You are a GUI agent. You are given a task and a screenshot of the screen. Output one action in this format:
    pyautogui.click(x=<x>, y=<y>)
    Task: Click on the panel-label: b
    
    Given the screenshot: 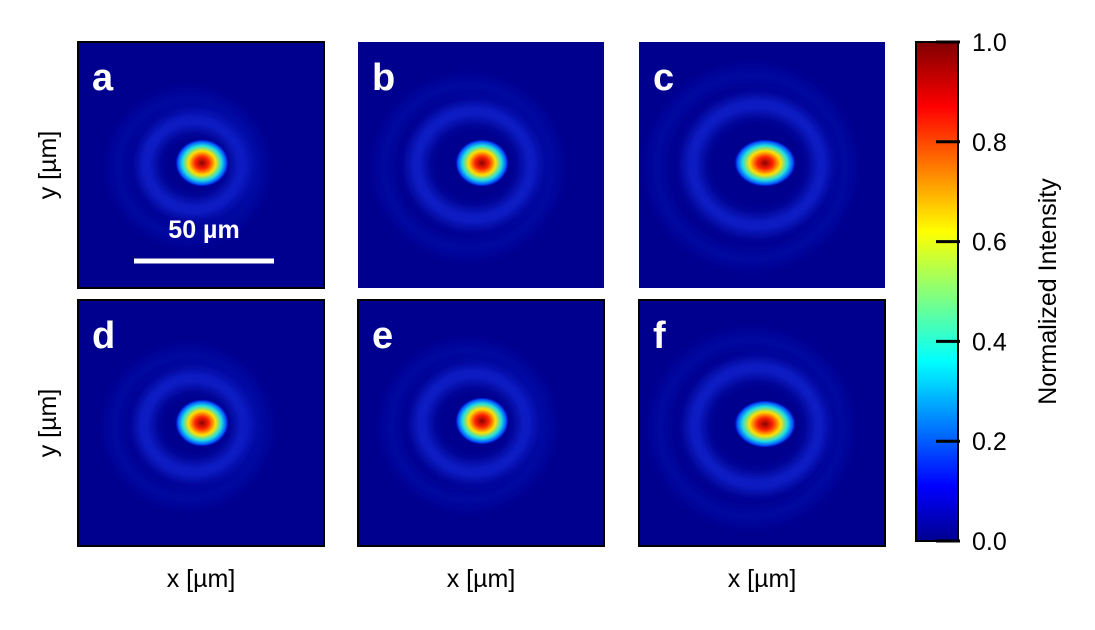 What is the action you would take?
    pyautogui.click(x=383, y=78)
    